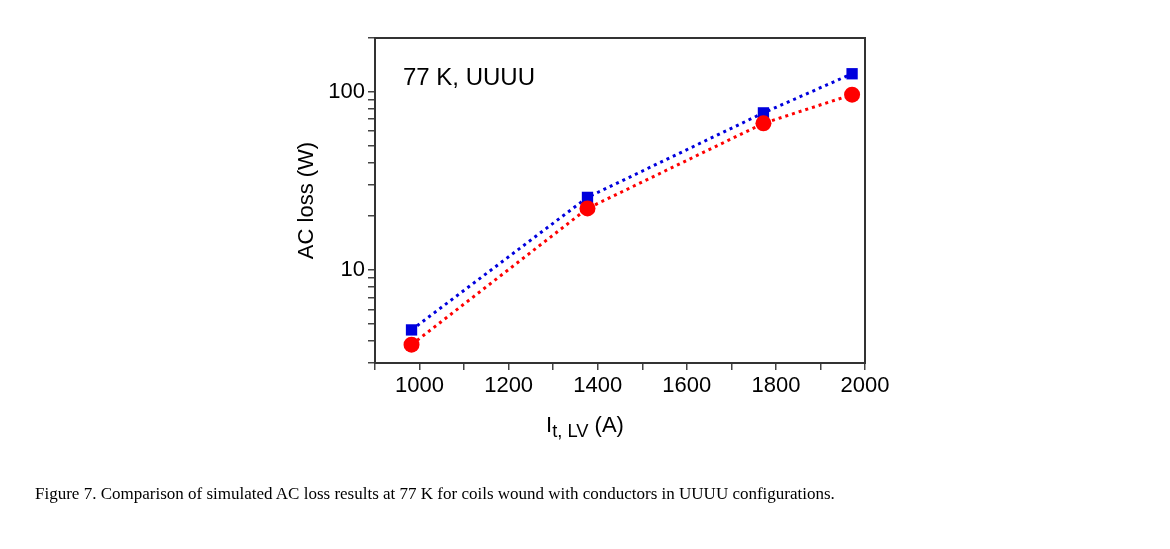 The image size is (1170, 549). I want to click on x-tick-label: 1000, so click(420, 385).